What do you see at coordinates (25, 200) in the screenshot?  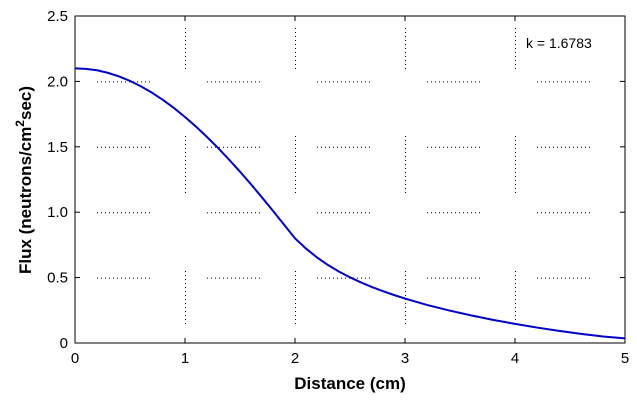 I see `y-axis-label-main: Flux (neutrons/cm` at bounding box center [25, 200].